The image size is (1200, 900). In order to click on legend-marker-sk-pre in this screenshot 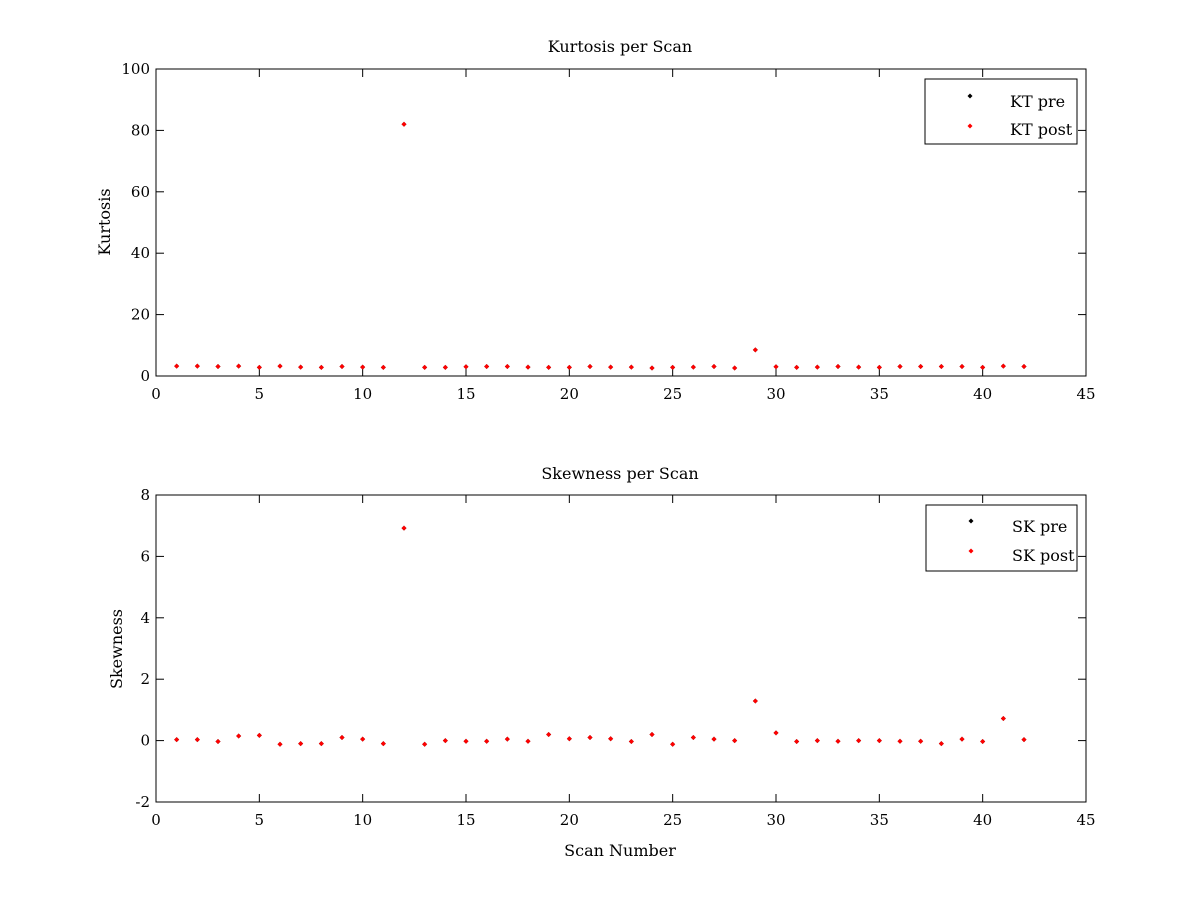, I will do `click(971, 521)`.